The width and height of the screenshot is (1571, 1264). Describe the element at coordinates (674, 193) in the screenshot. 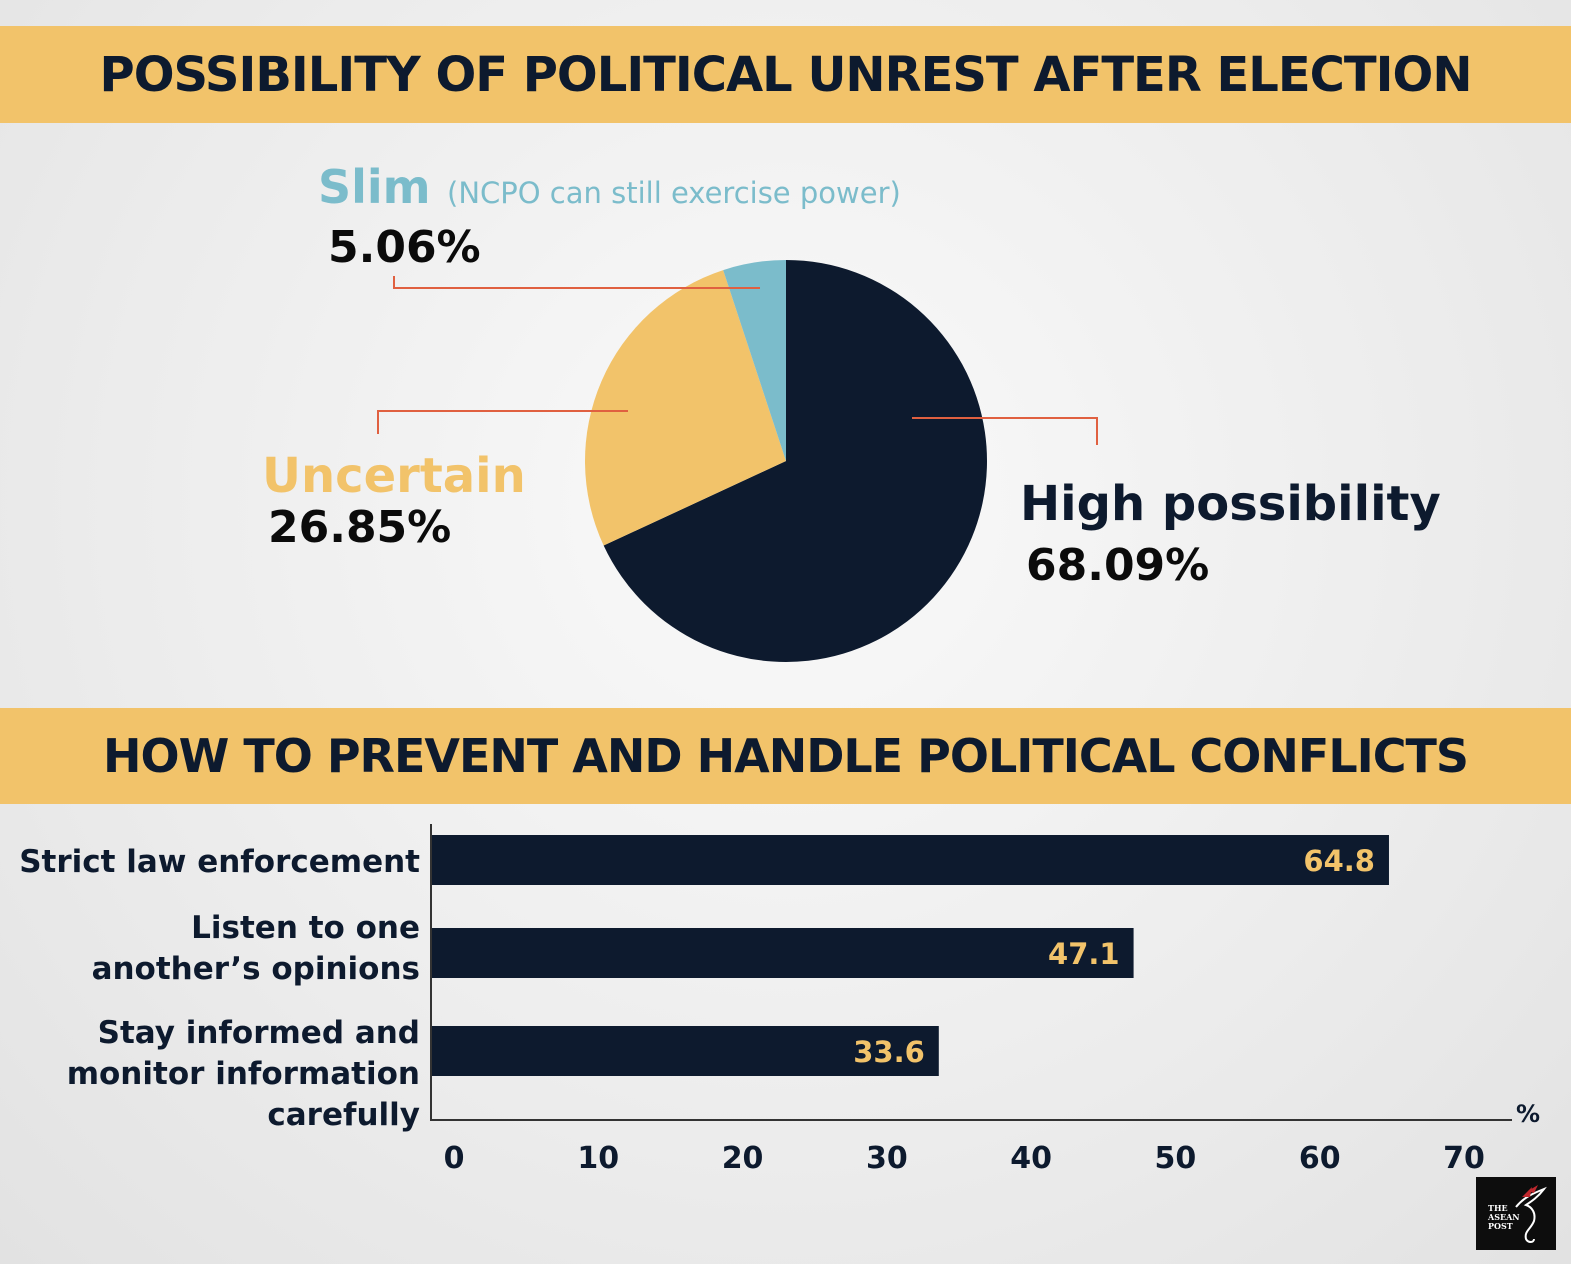

I see `slim-note: (NCPO can still exercise power)` at that location.